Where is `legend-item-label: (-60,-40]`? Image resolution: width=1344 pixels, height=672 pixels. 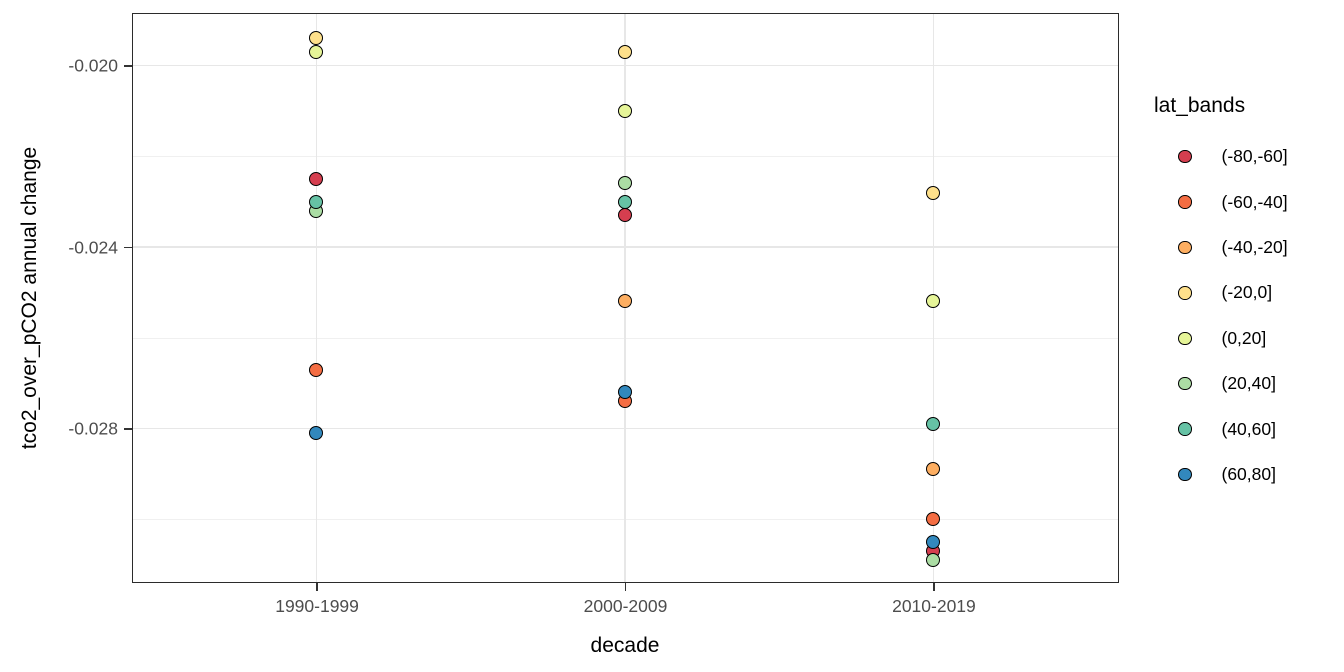 legend-item-label: (-60,-40] is located at coordinates (1254, 201).